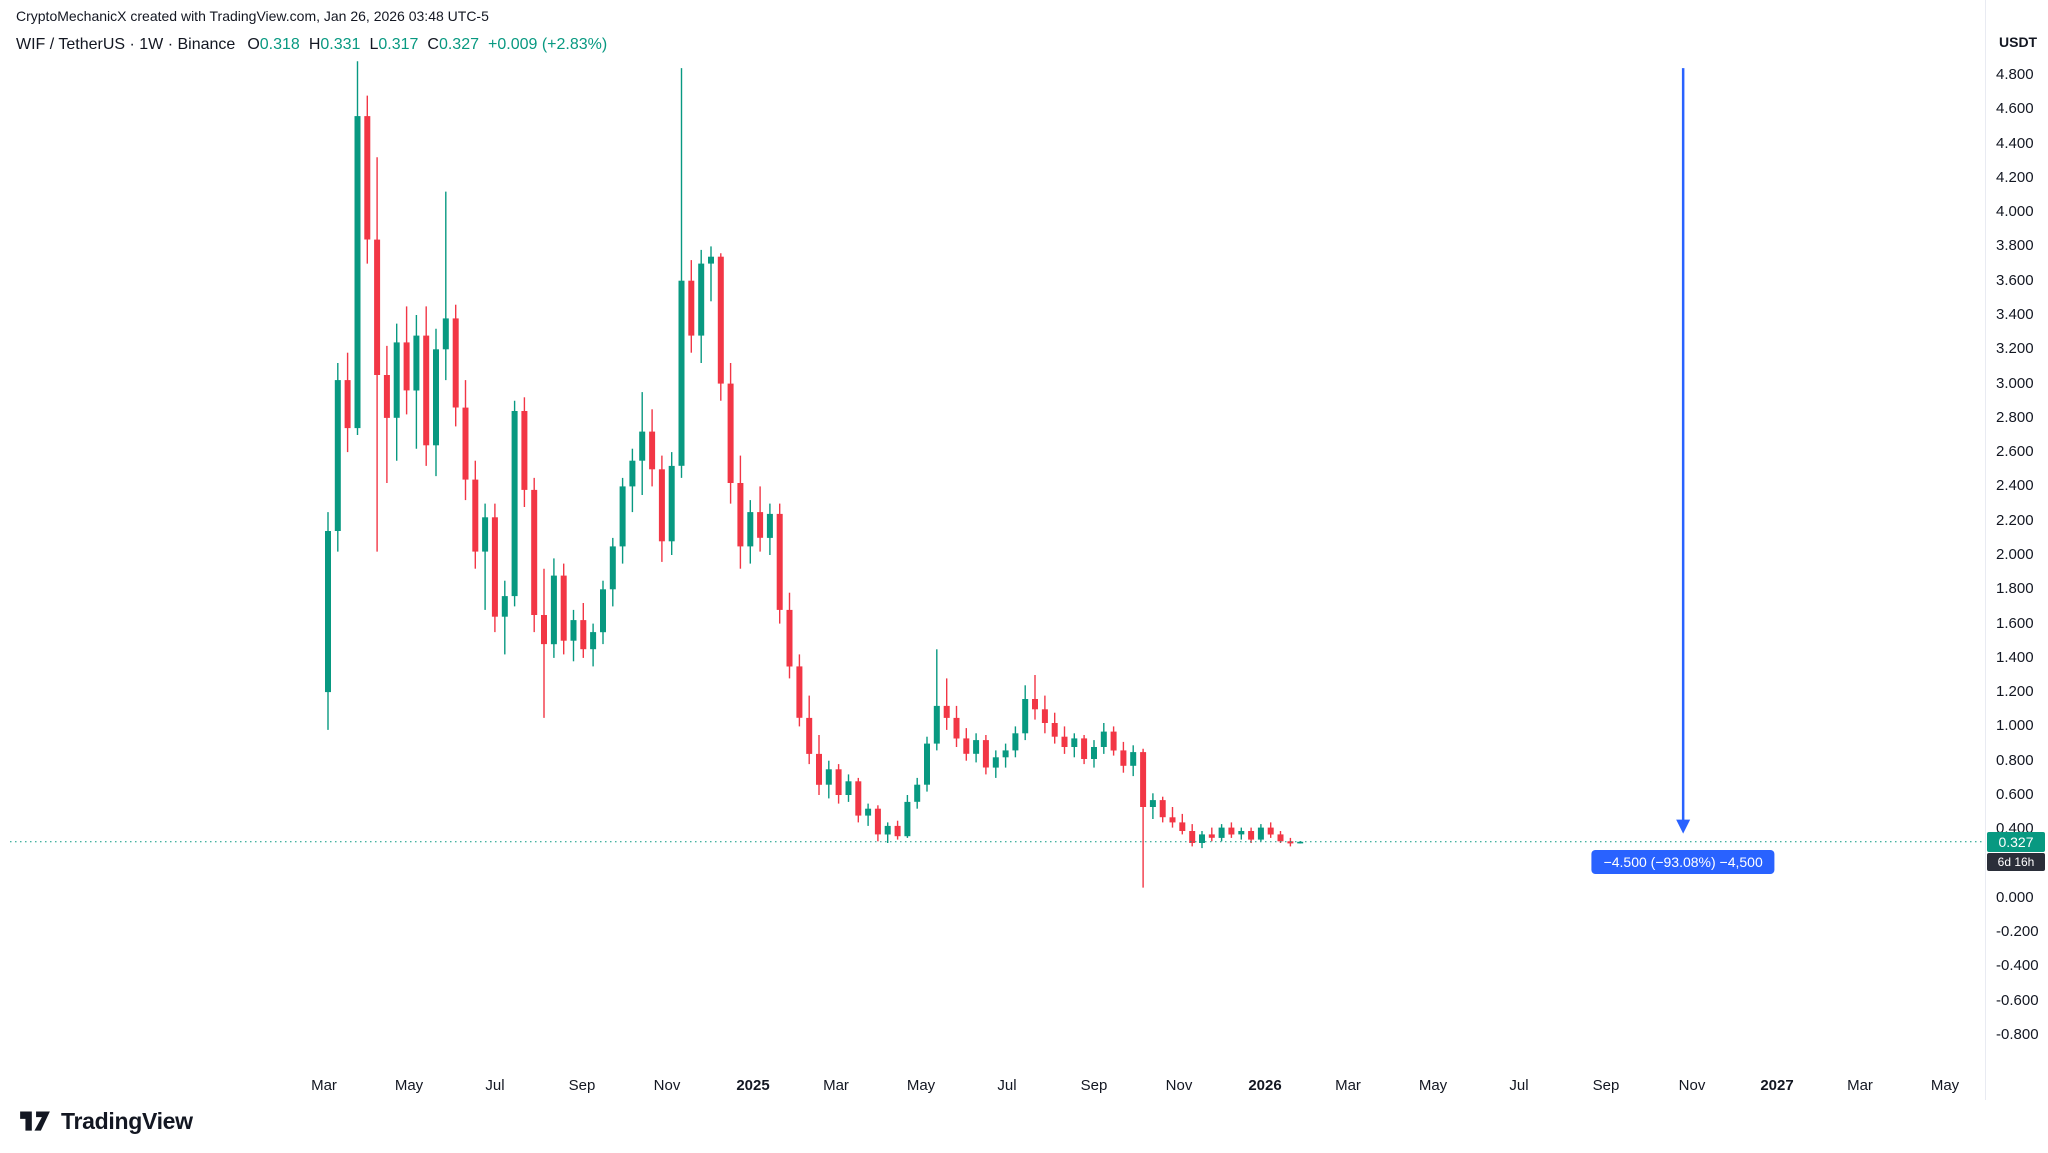 Image resolution: width=2048 pixels, height=1153 pixels. What do you see at coordinates (35, 1121) in the screenshot?
I see `tradingview-logo-icon` at bounding box center [35, 1121].